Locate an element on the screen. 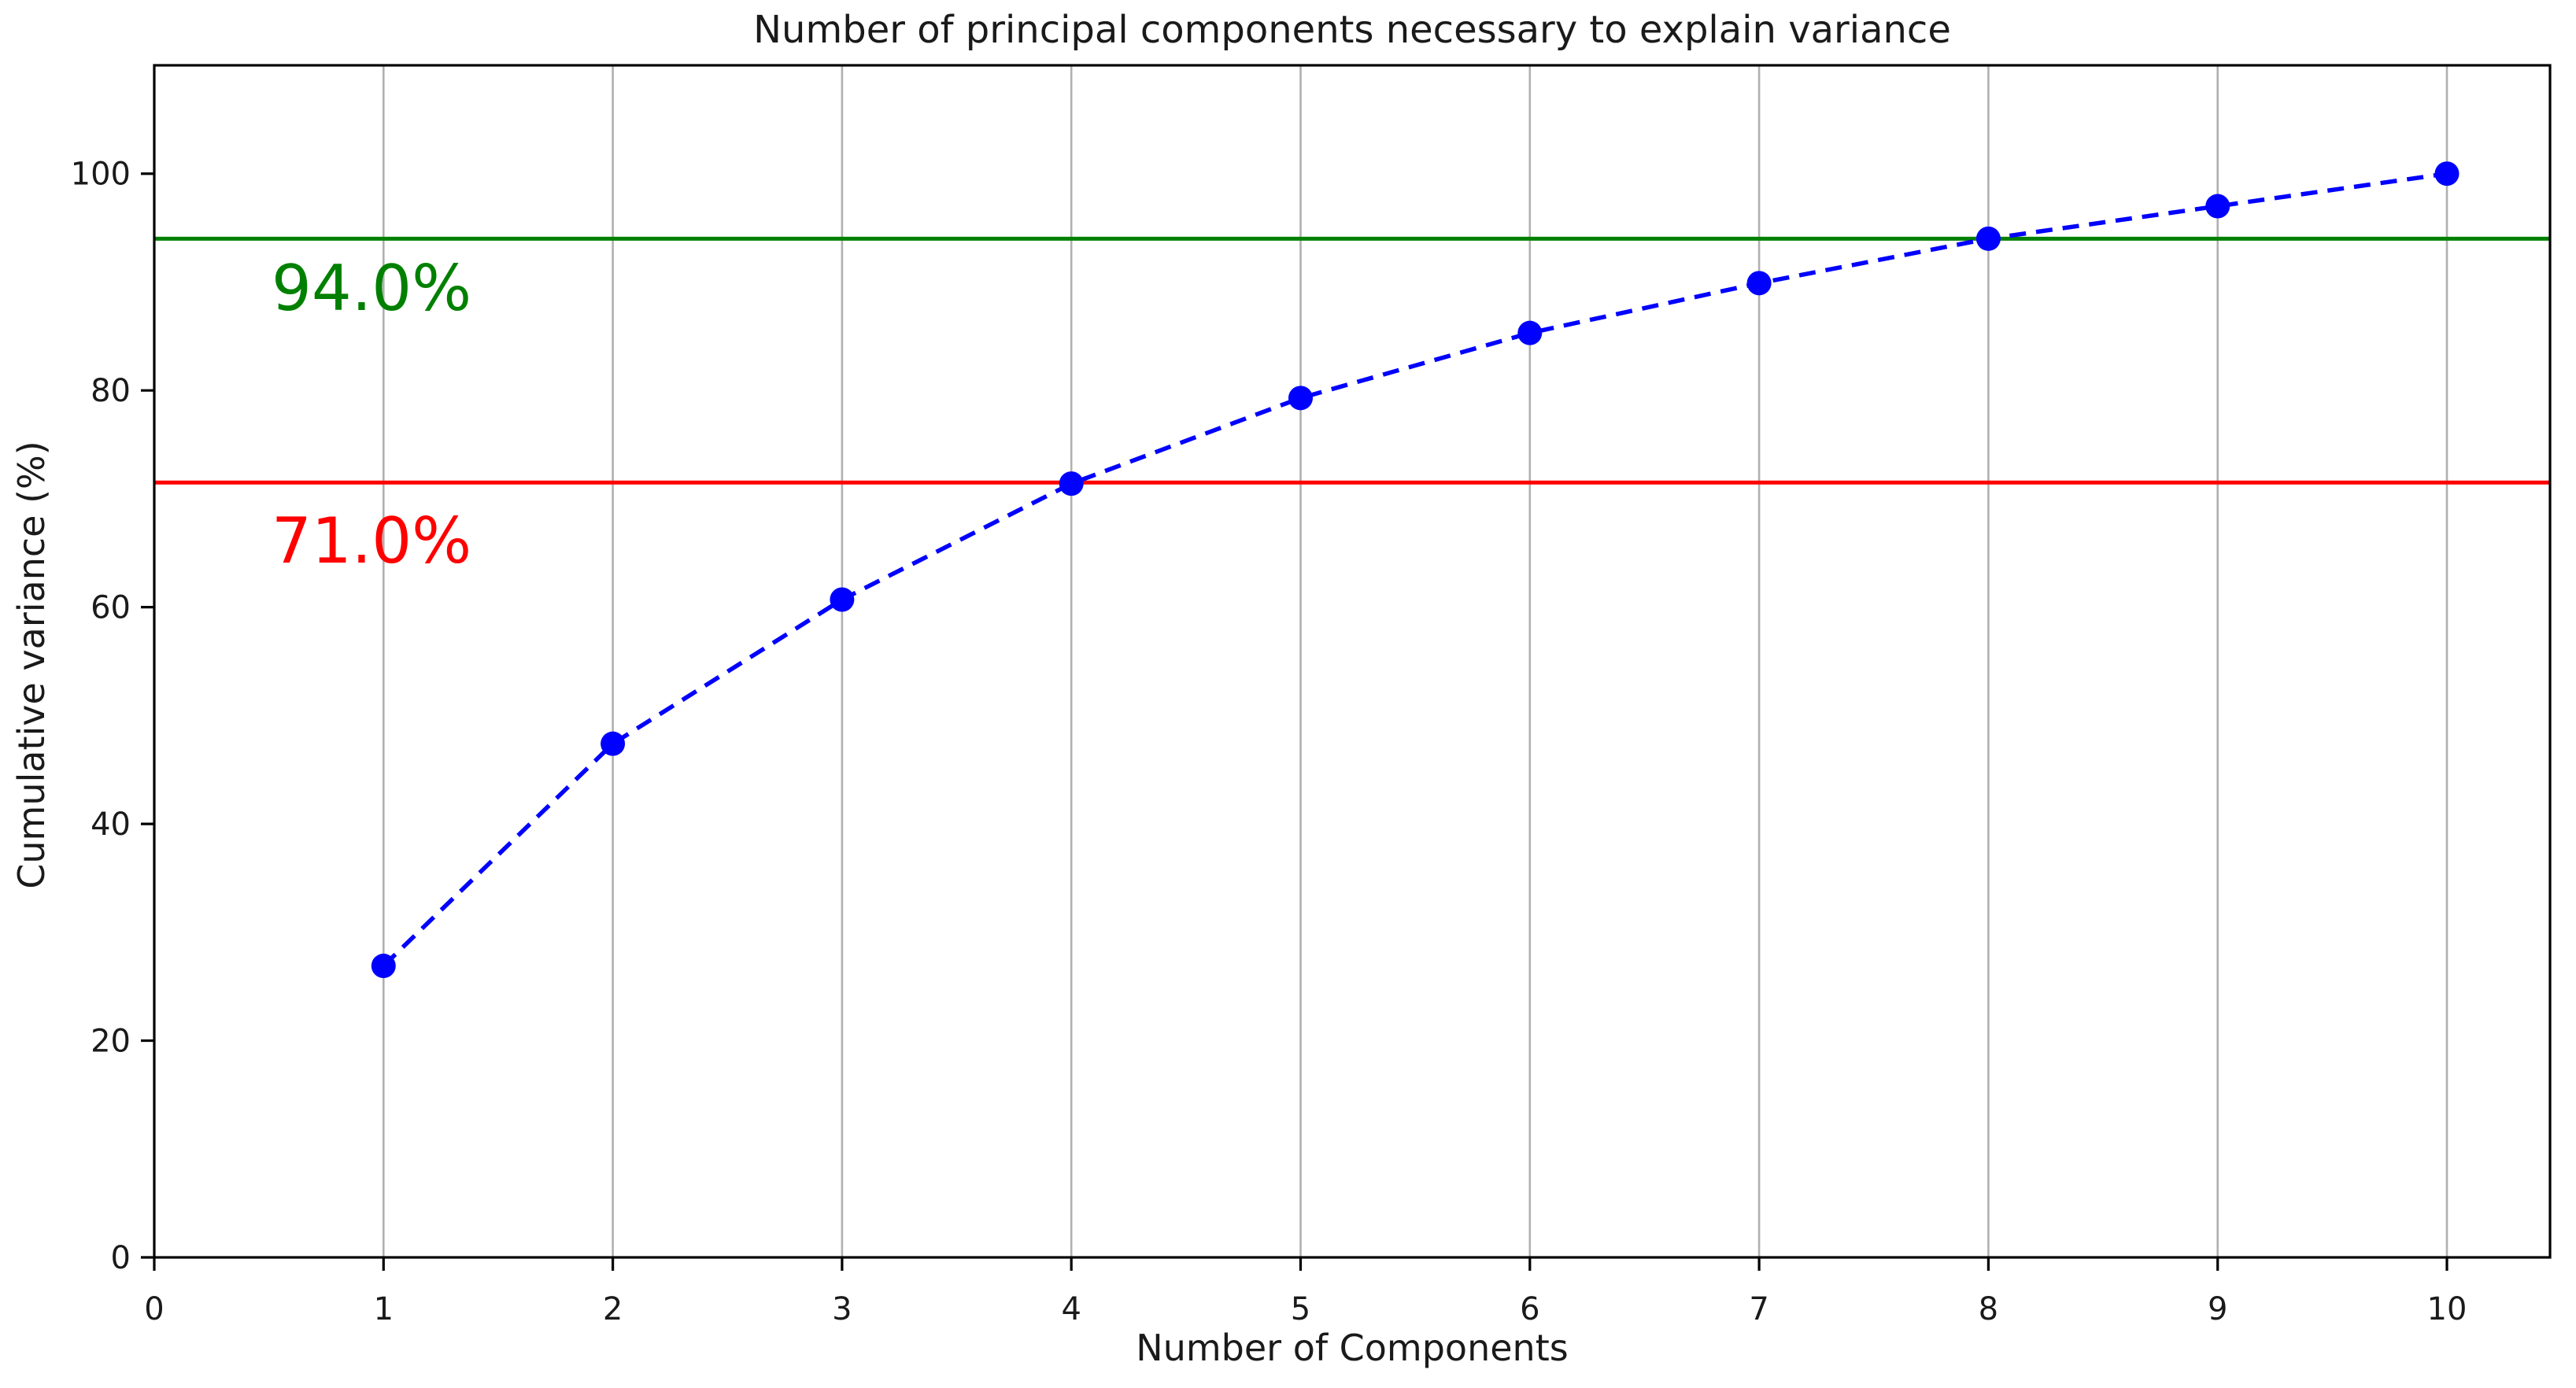 This screenshot has width=2576, height=1388. green-threshold-label: 94.0% is located at coordinates (372, 288).